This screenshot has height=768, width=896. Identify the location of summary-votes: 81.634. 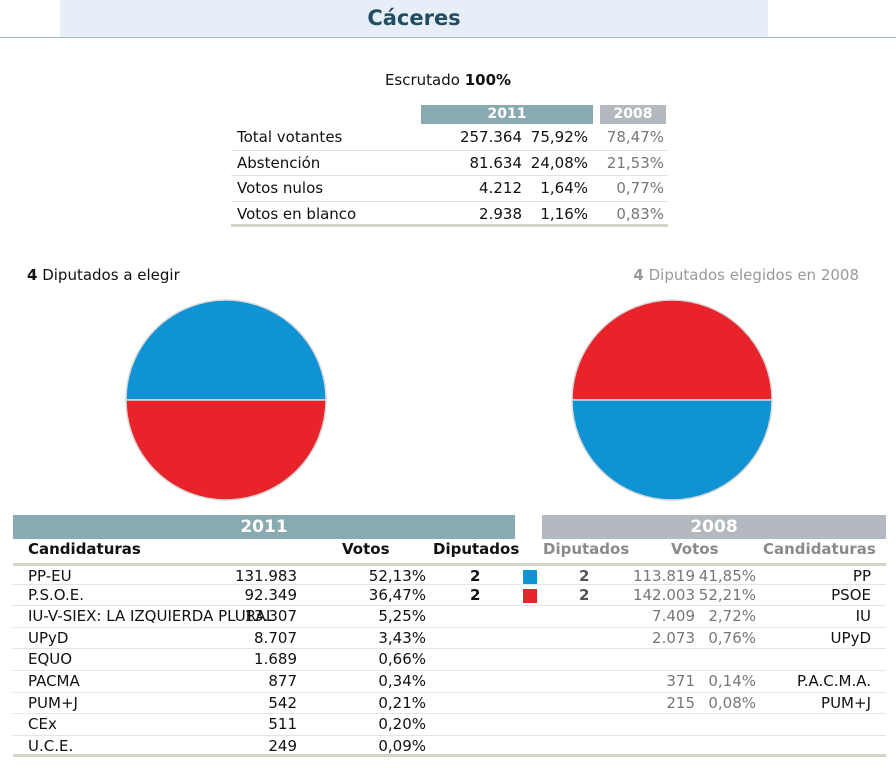
(496, 162).